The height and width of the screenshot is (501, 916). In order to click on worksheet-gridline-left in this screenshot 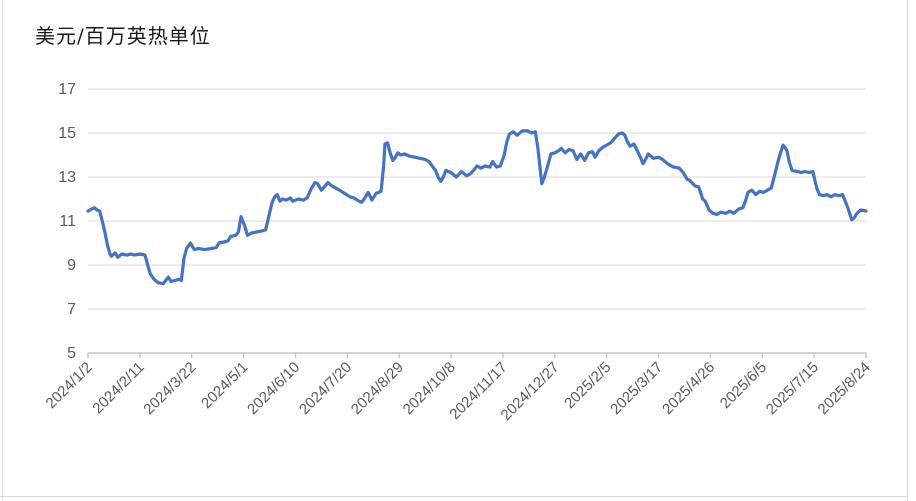, I will do `click(2, 250)`.